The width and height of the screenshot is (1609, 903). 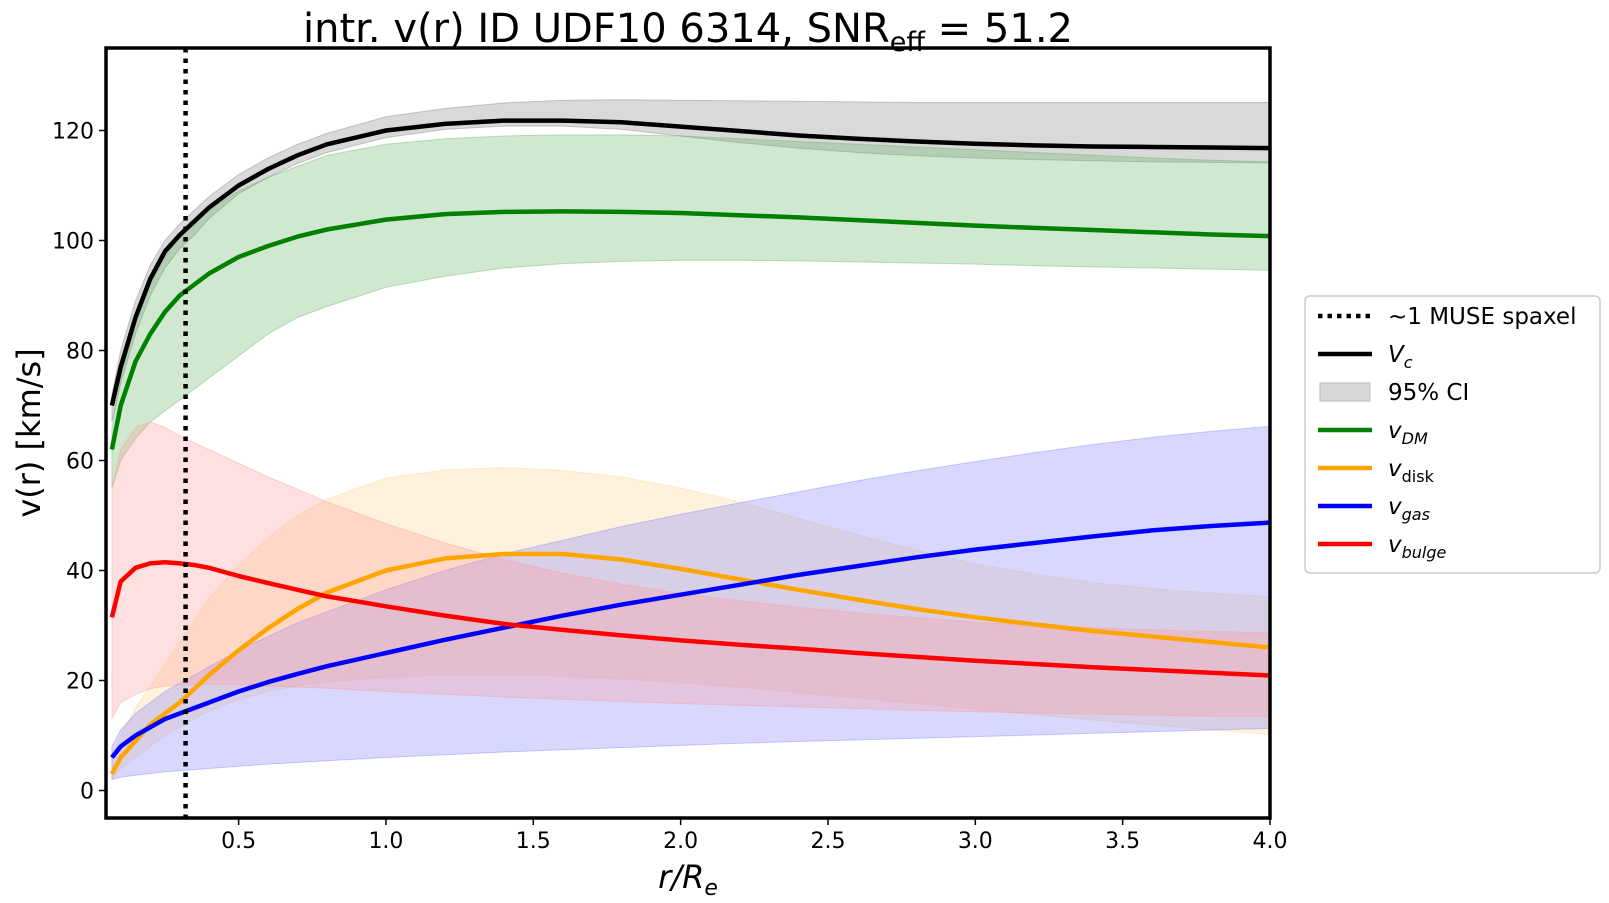 What do you see at coordinates (1482, 317) in the screenshot?
I see `legend-label: ~1 MUSE spaxel` at bounding box center [1482, 317].